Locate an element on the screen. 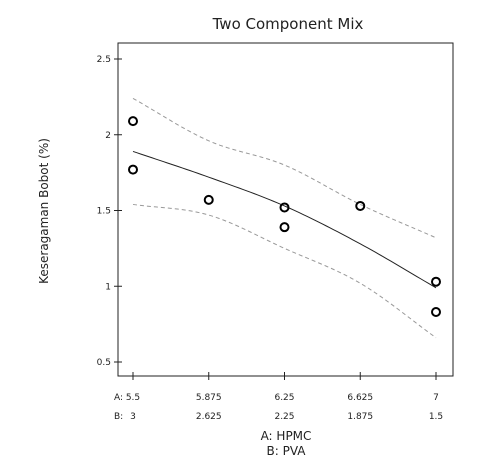  y-tick-label: 2 is located at coordinates (108, 136).